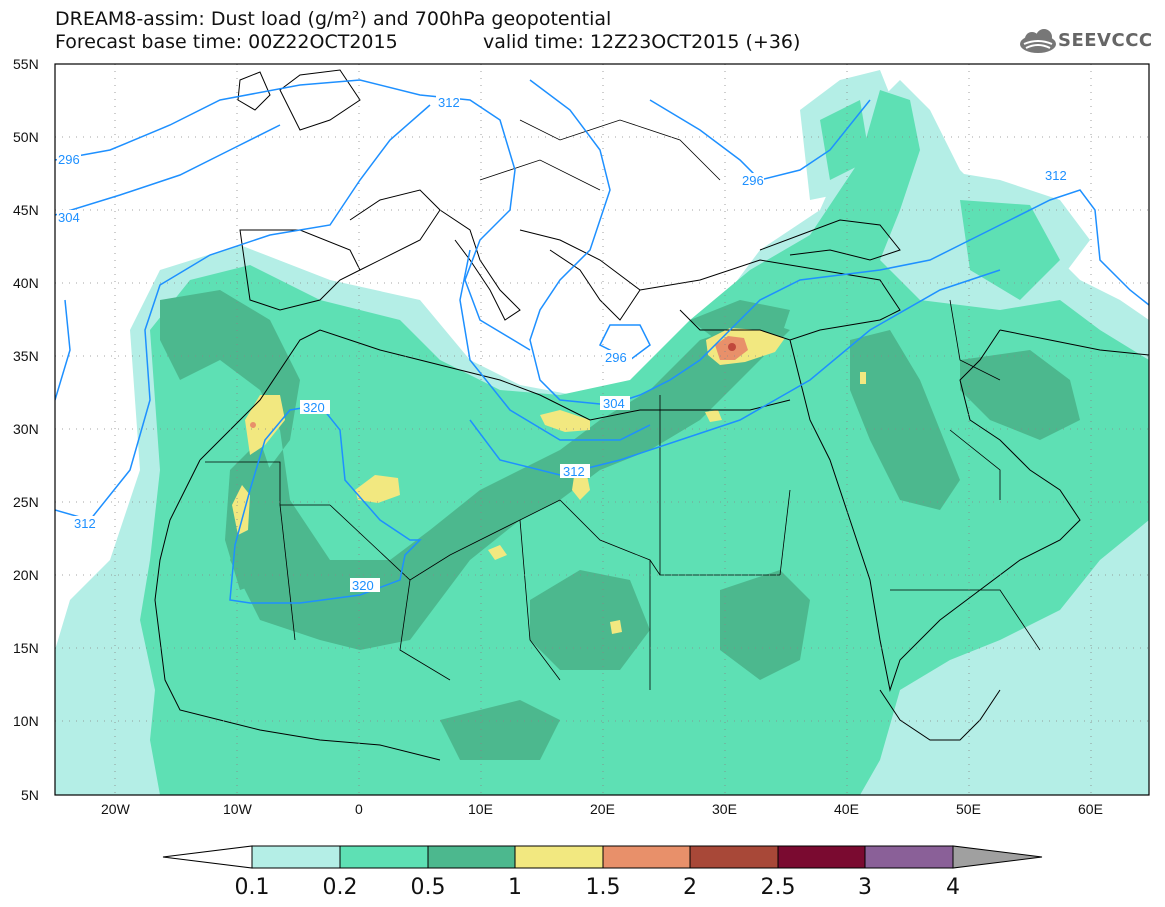 The height and width of the screenshot is (907, 1165). I want to click on lat-label: 55N, so click(26, 64).